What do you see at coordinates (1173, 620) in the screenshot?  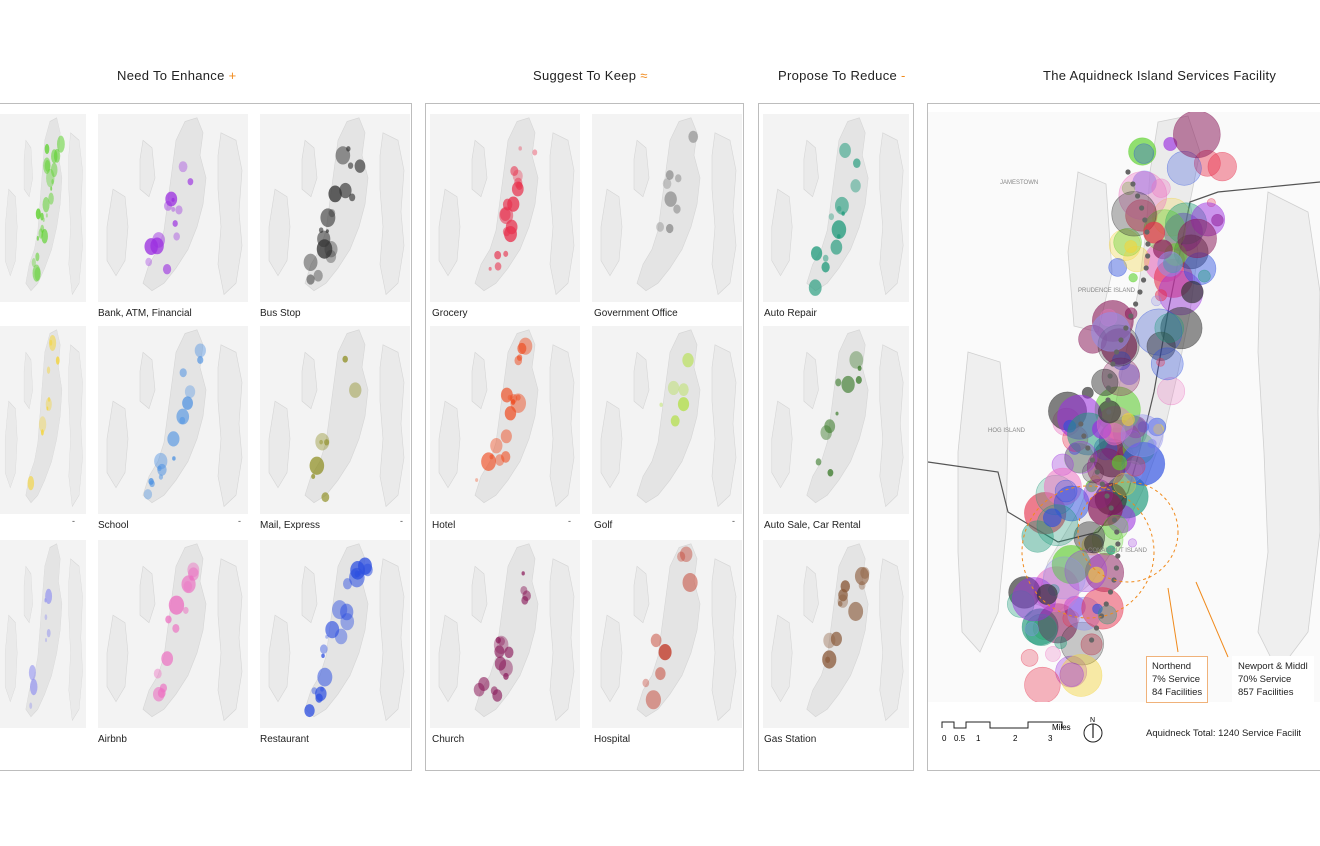 I see `leader-northend` at bounding box center [1173, 620].